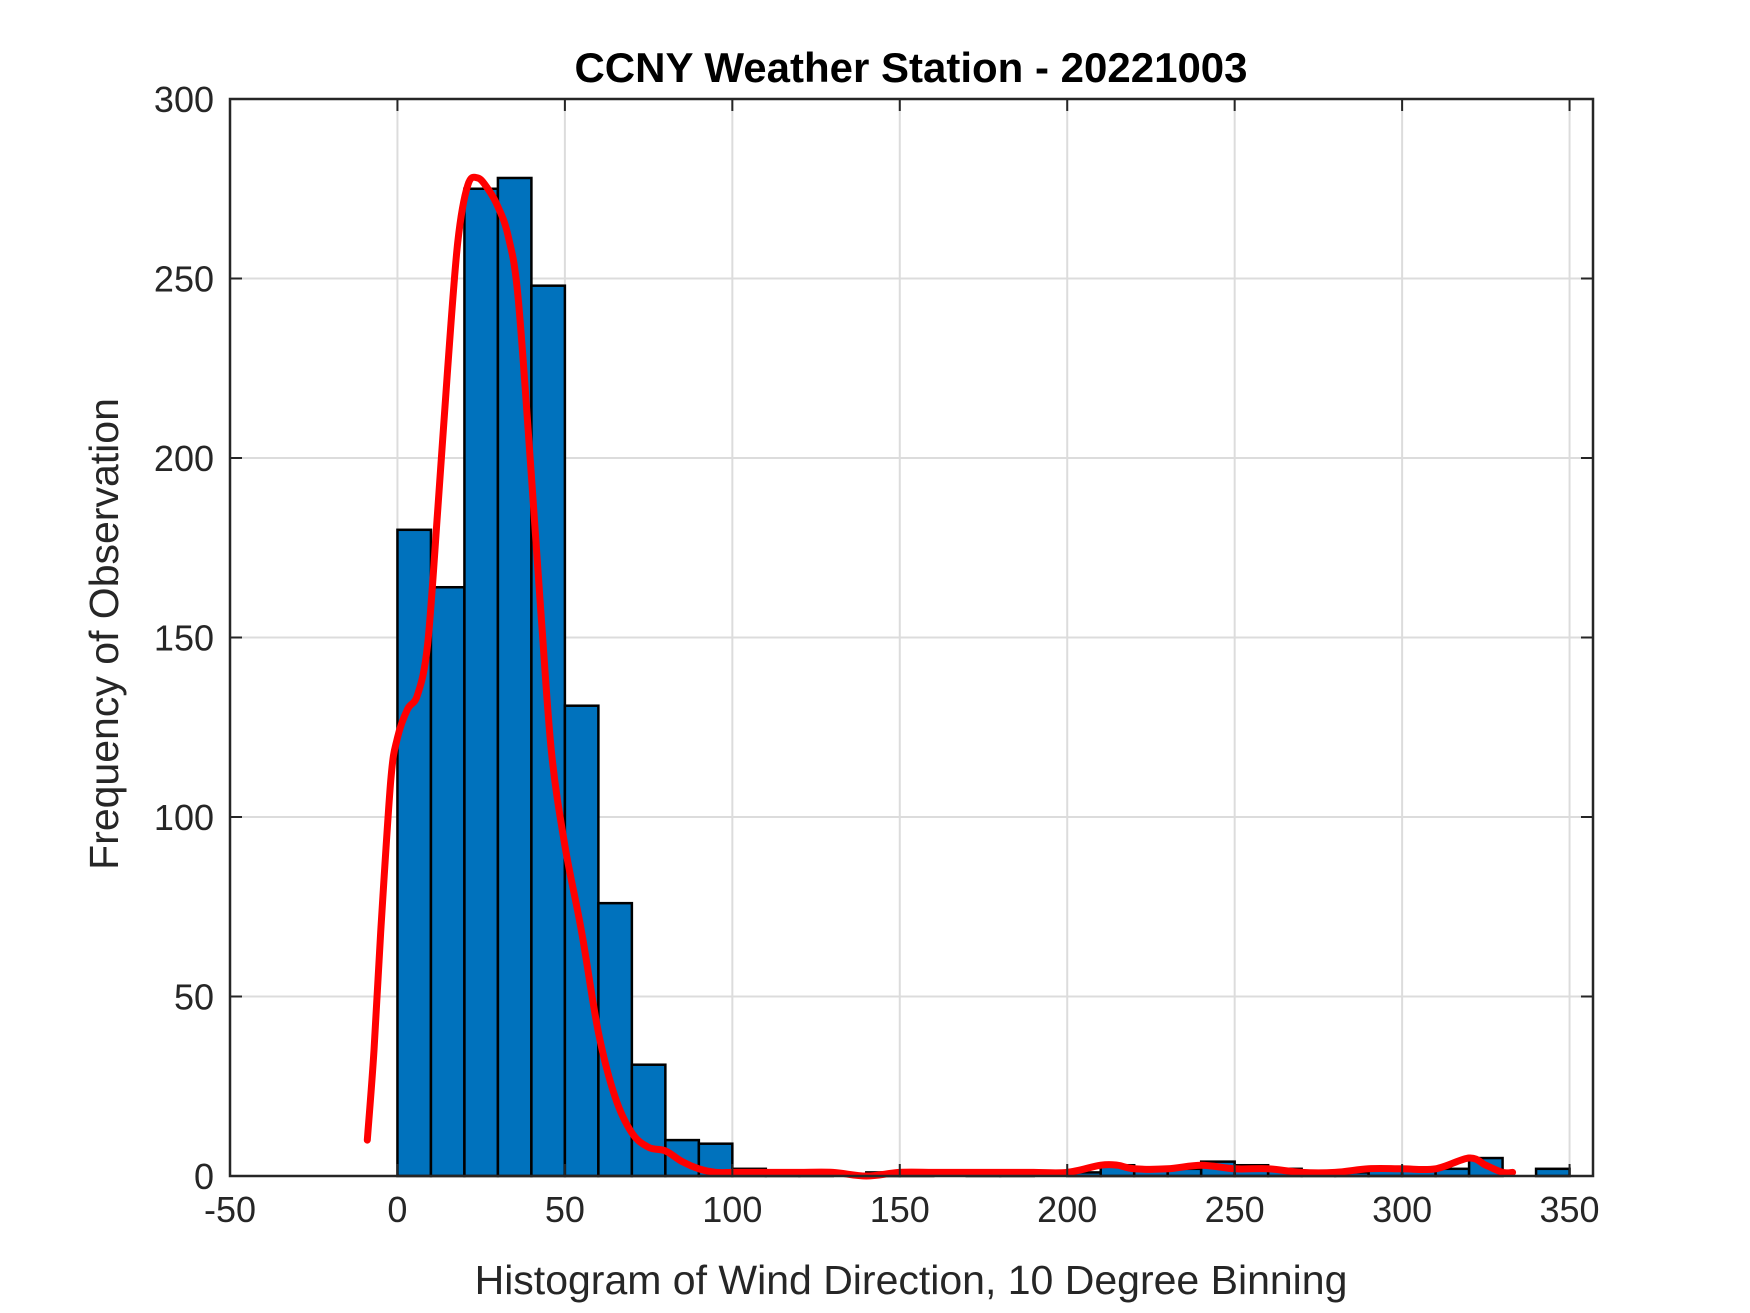 This screenshot has width=1750, height=1313. Describe the element at coordinates (184, 817) in the screenshot. I see `y-tick-label: 100` at that location.